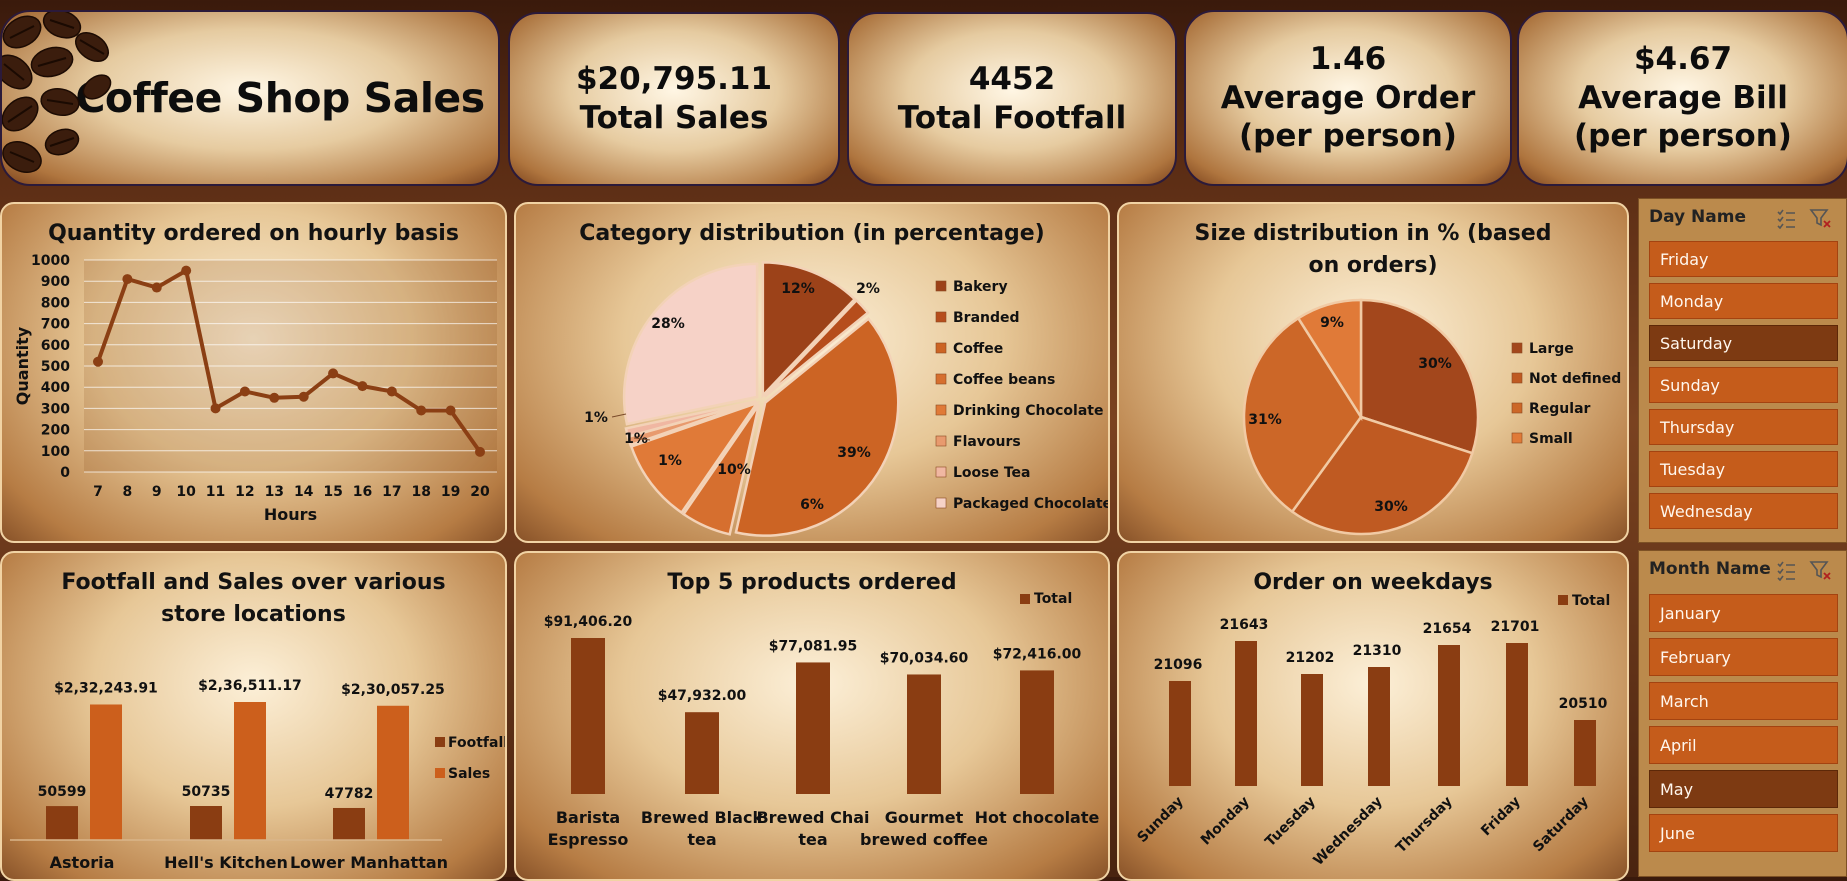 This screenshot has height=881, width=1847. I want to click on slice-label: 9%, so click(1332, 323).